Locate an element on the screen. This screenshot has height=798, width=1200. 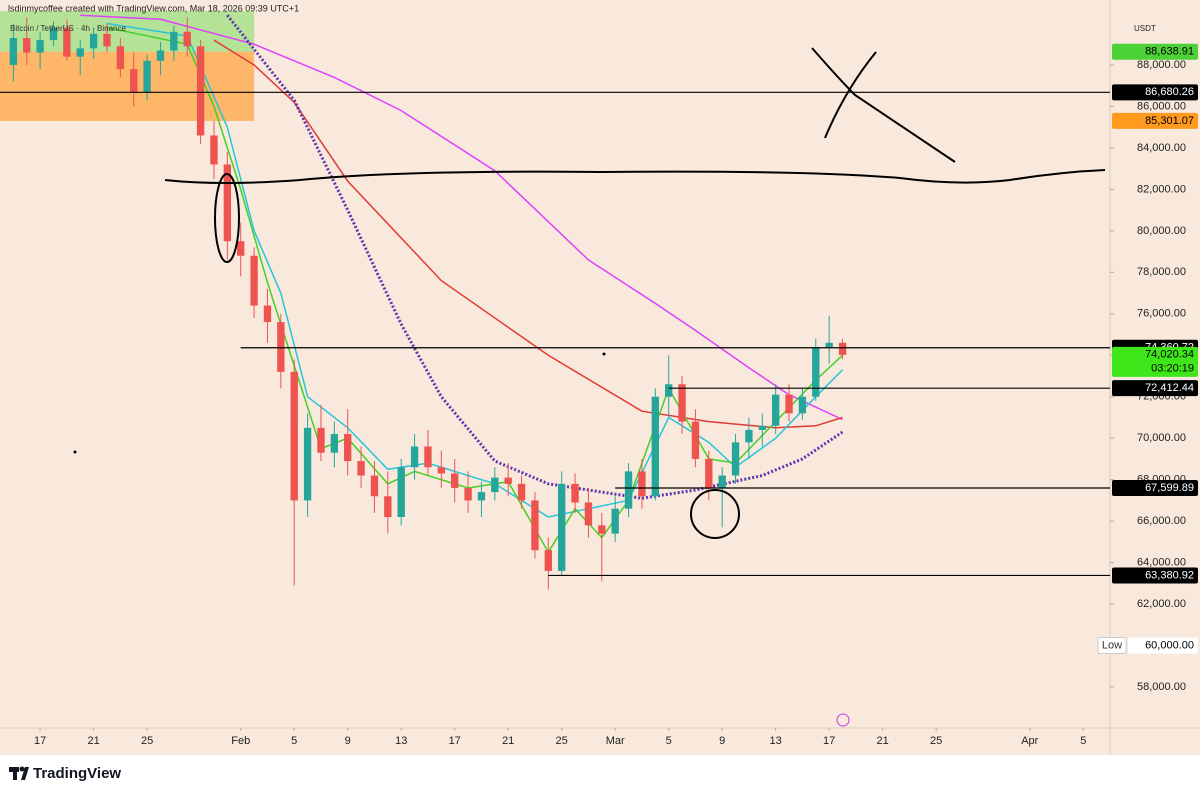
last-price-bg is located at coordinates (1155, 361).